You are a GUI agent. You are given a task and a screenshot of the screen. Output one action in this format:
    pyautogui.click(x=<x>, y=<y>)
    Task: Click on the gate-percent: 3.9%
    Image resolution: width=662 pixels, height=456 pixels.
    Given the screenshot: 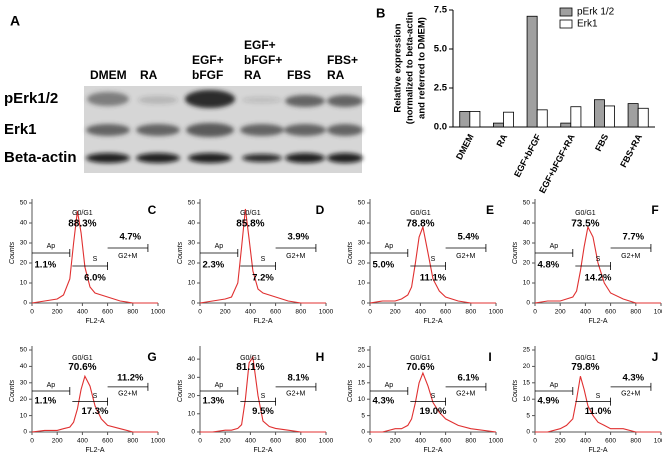 What is the action you would take?
    pyautogui.click(x=298, y=237)
    